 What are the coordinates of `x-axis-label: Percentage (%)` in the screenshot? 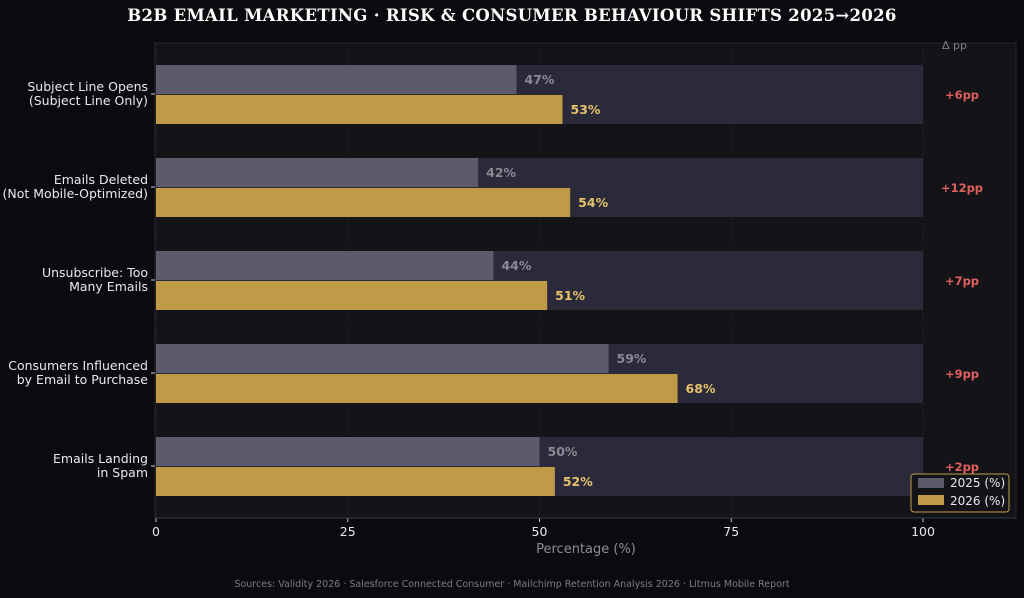 It's located at (586, 549).